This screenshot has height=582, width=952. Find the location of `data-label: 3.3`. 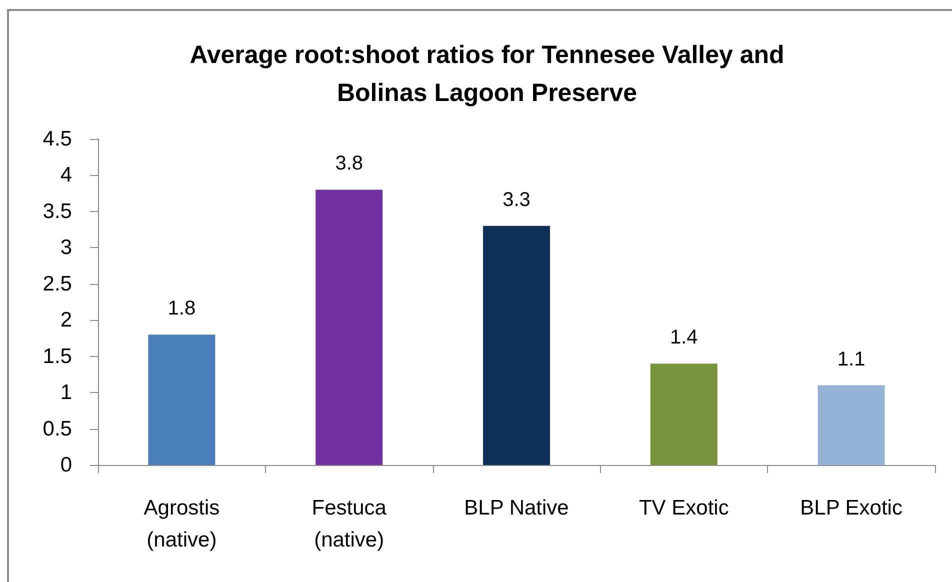

data-label: 3.3 is located at coordinates (516, 199).